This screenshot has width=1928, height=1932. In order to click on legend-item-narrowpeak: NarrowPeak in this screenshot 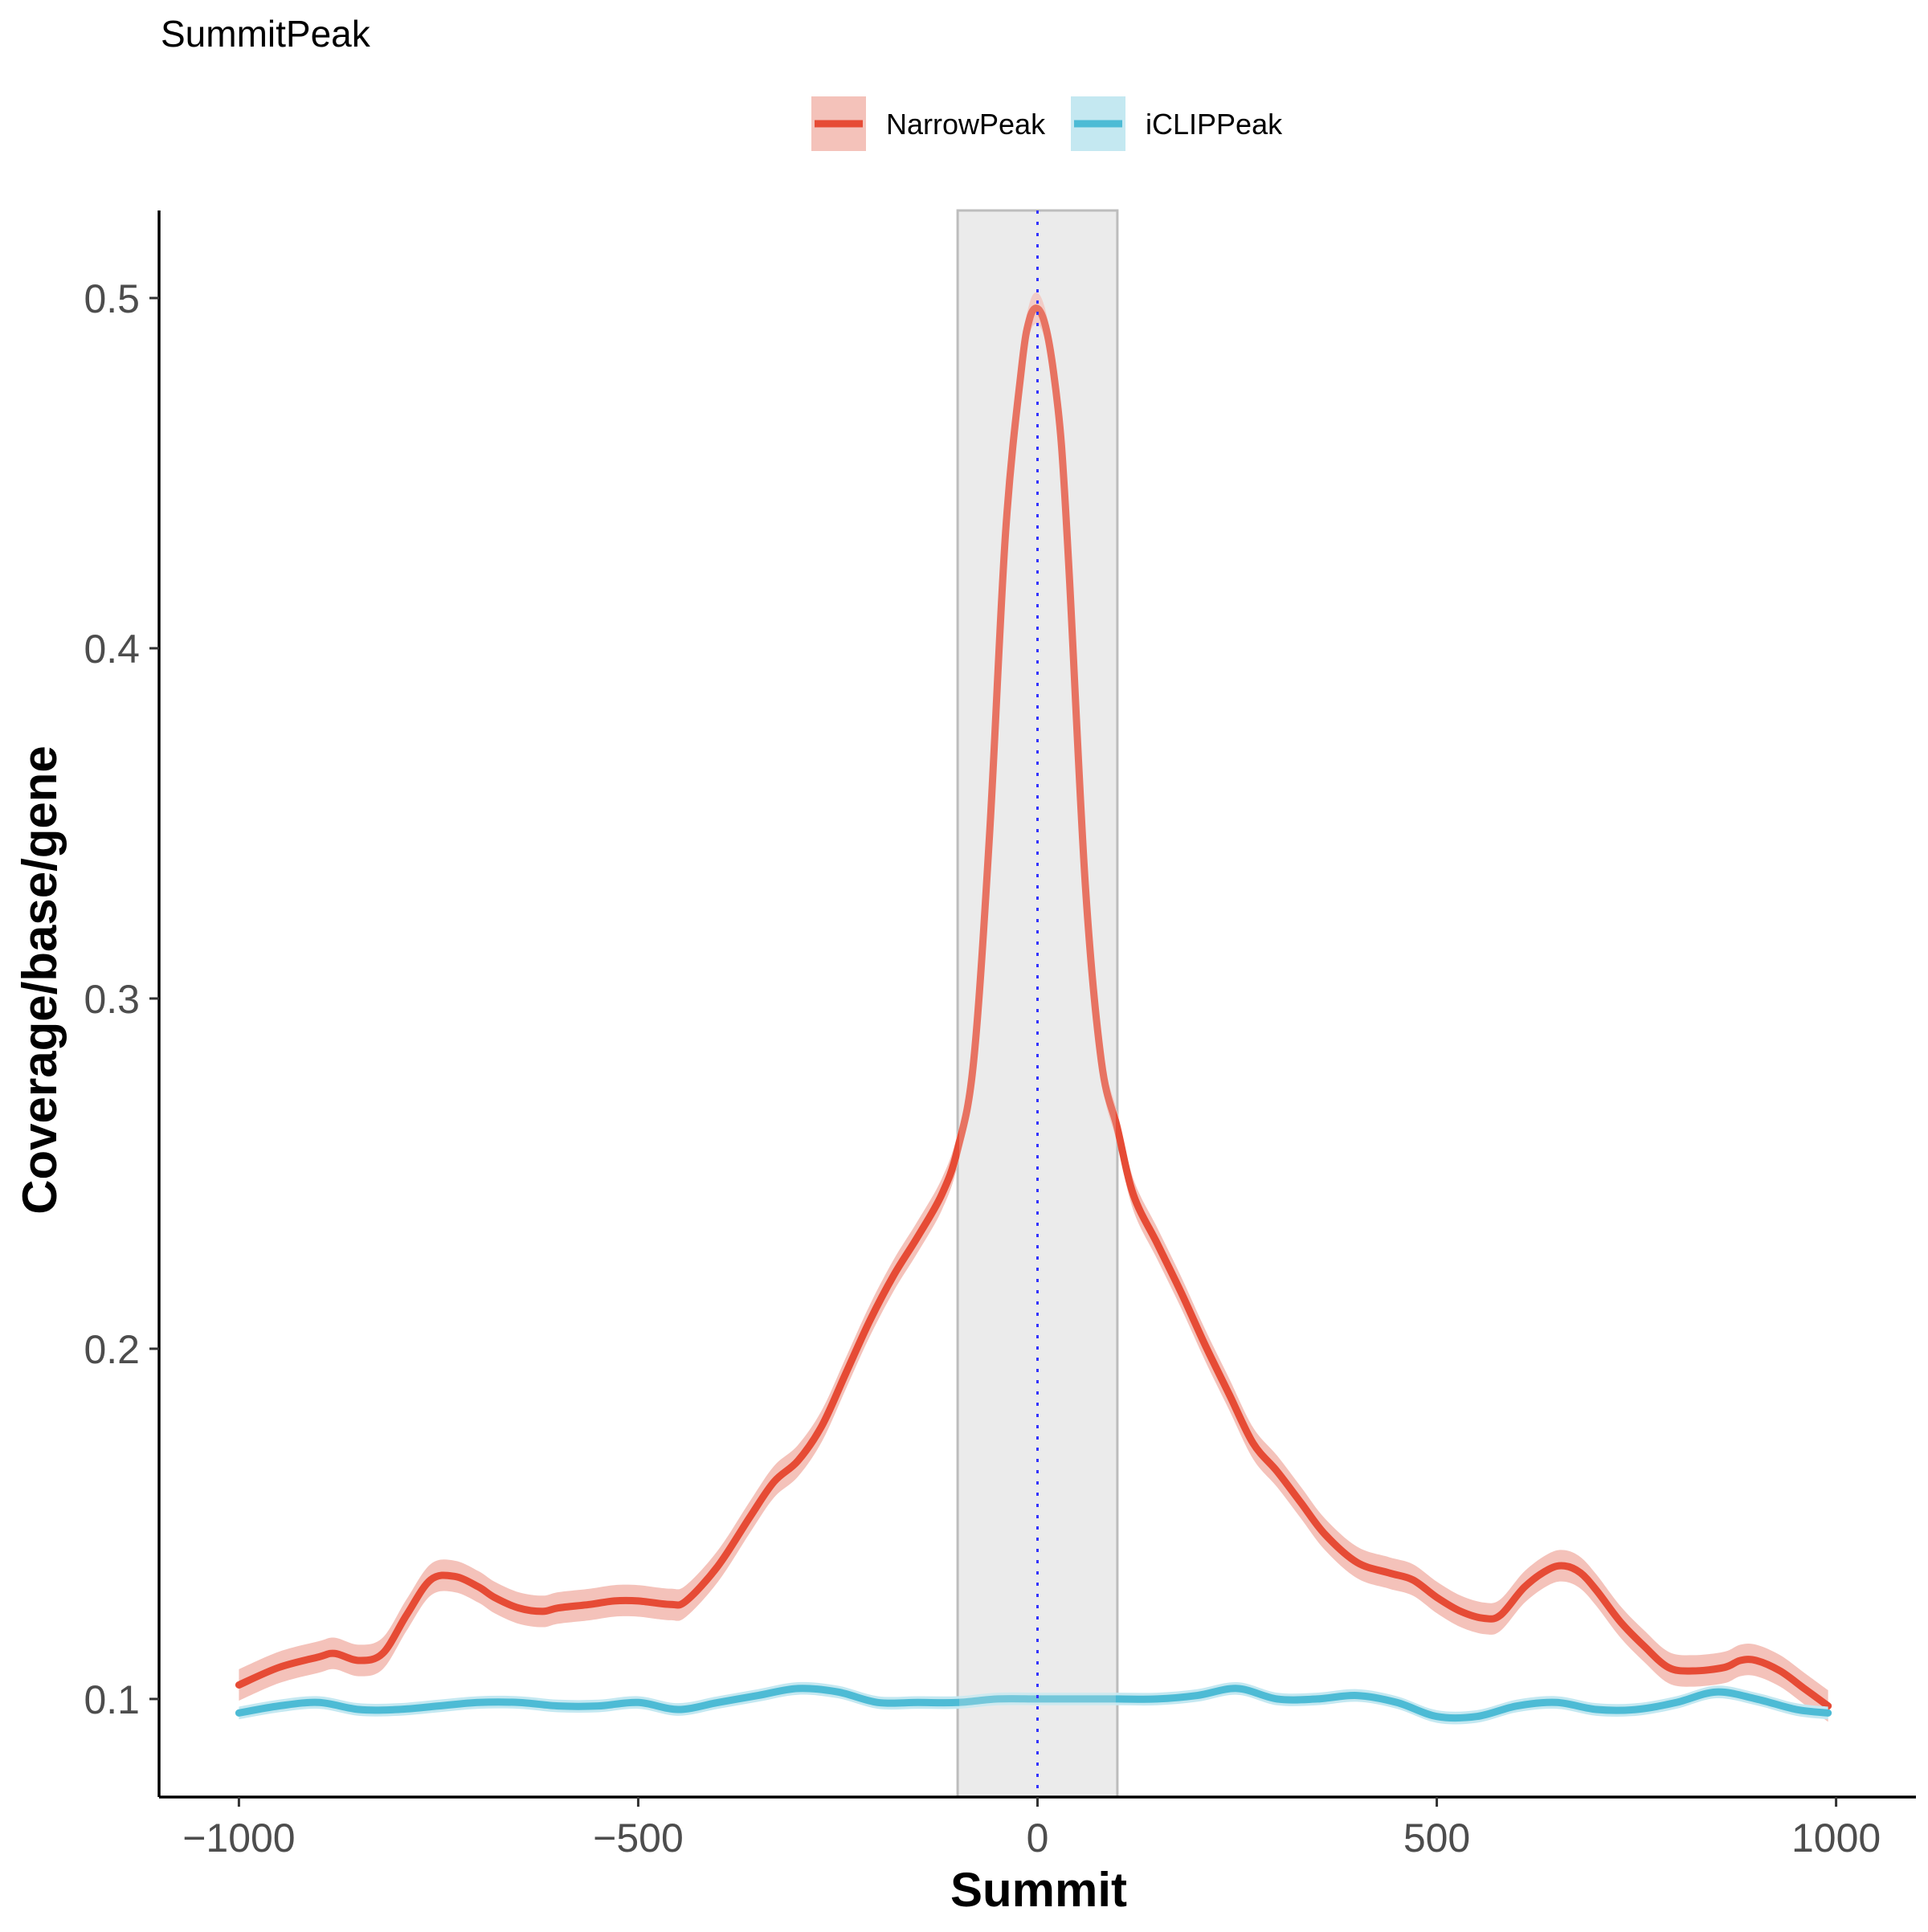, I will do `click(928, 123)`.